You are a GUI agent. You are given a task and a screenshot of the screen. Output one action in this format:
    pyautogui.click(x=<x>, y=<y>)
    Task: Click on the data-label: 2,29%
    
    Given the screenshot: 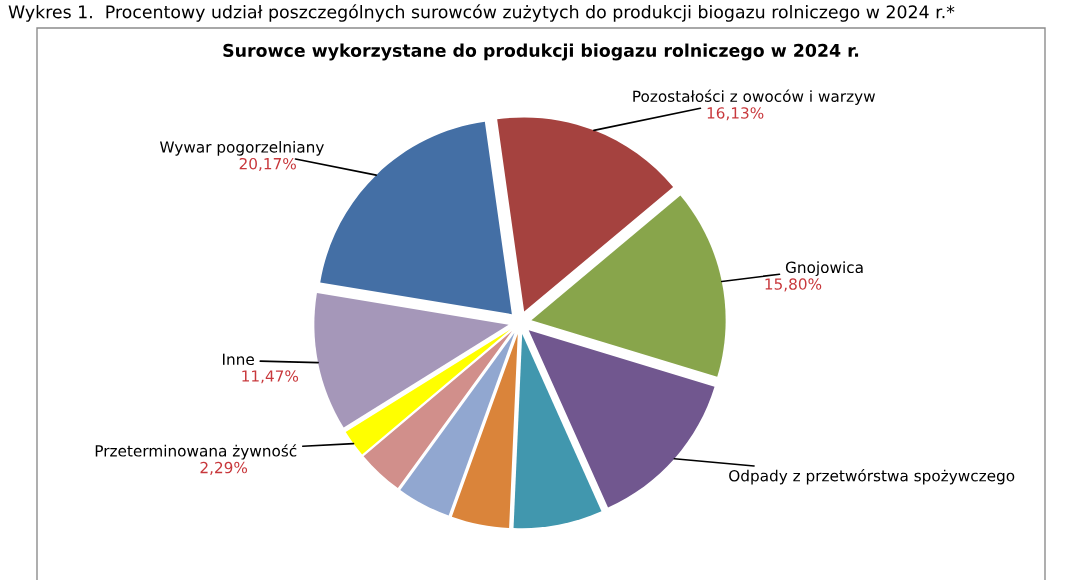 What is the action you would take?
    pyautogui.click(x=224, y=468)
    